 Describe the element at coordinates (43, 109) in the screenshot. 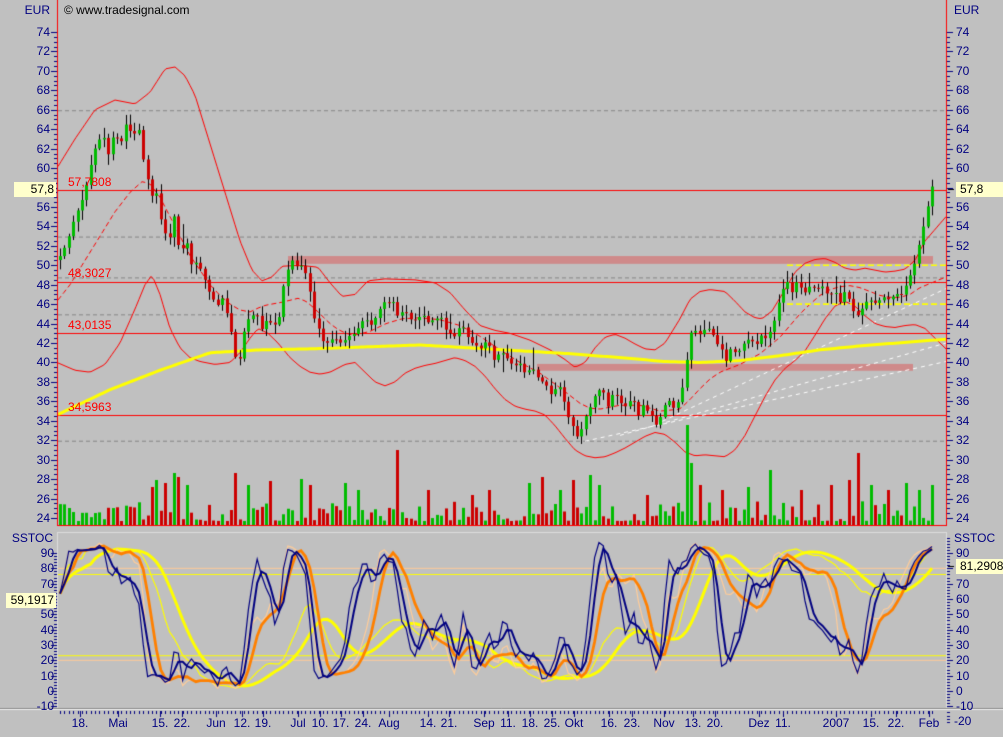

I see `price-axis-label-left: 66` at that location.